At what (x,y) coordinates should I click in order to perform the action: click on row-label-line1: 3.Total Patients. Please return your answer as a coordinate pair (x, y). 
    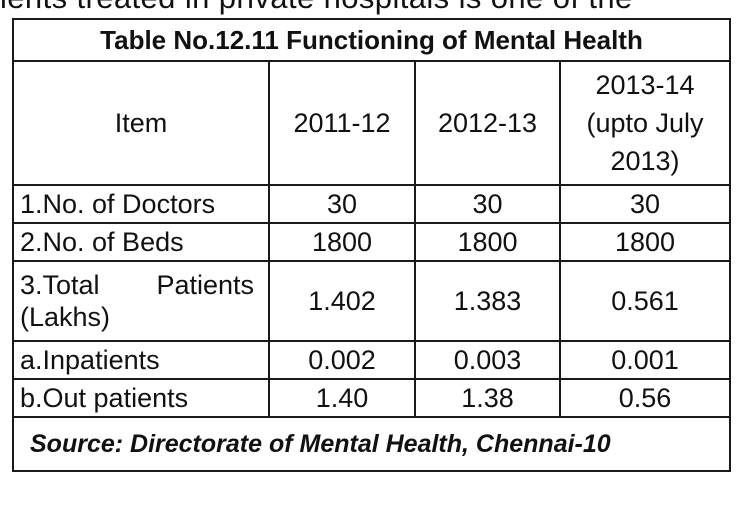
    Looking at the image, I should click on (144, 285).